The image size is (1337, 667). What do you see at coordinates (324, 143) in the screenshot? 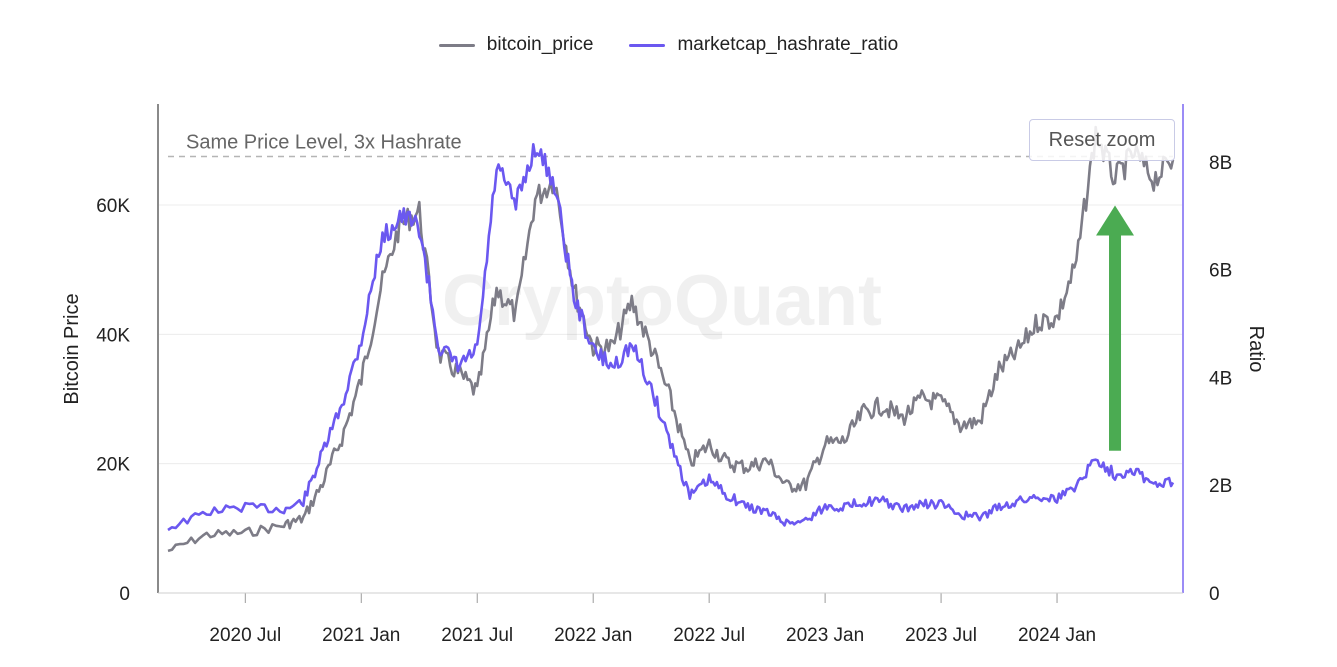
I see `reference-line-label: Same Price Level, 3x Hashrate` at bounding box center [324, 143].